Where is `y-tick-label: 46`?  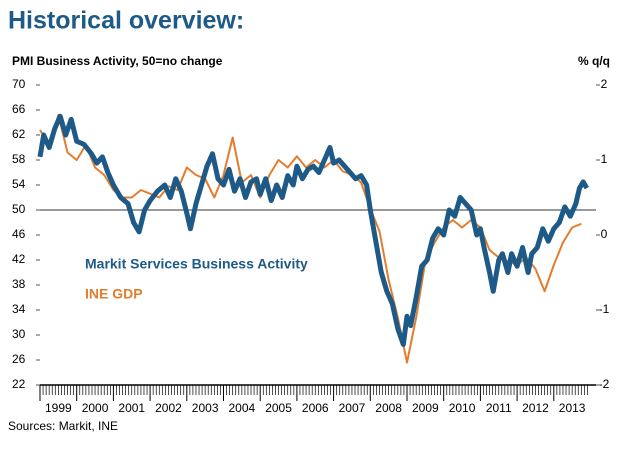 y-tick-label: 46 is located at coordinates (19, 234).